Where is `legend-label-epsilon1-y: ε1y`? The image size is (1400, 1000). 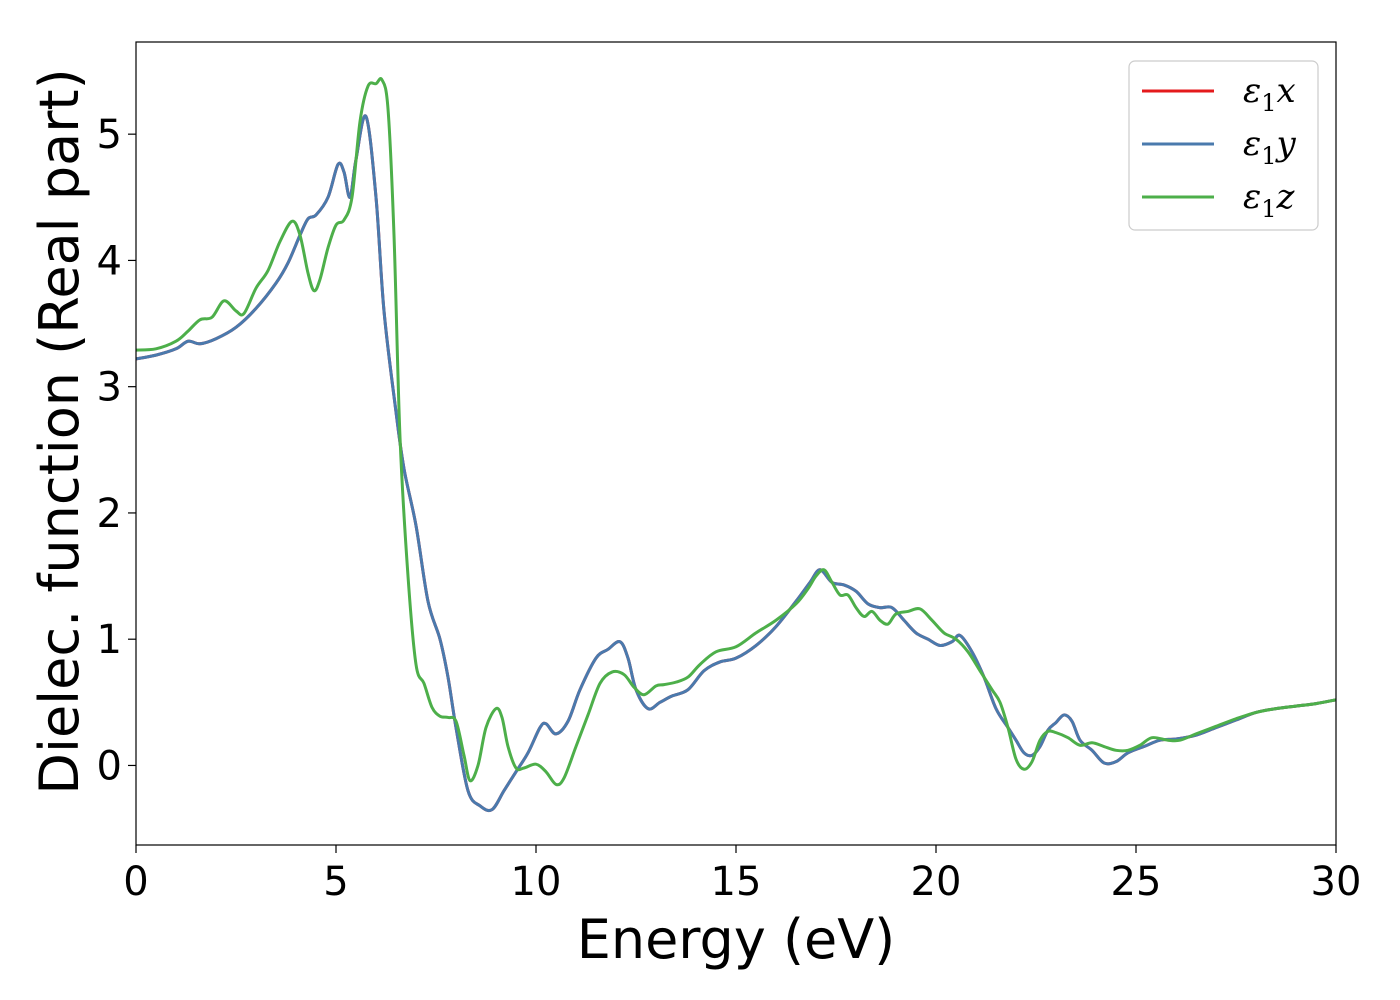 legend-label-epsilon1-y: ε1y is located at coordinates (1270, 147).